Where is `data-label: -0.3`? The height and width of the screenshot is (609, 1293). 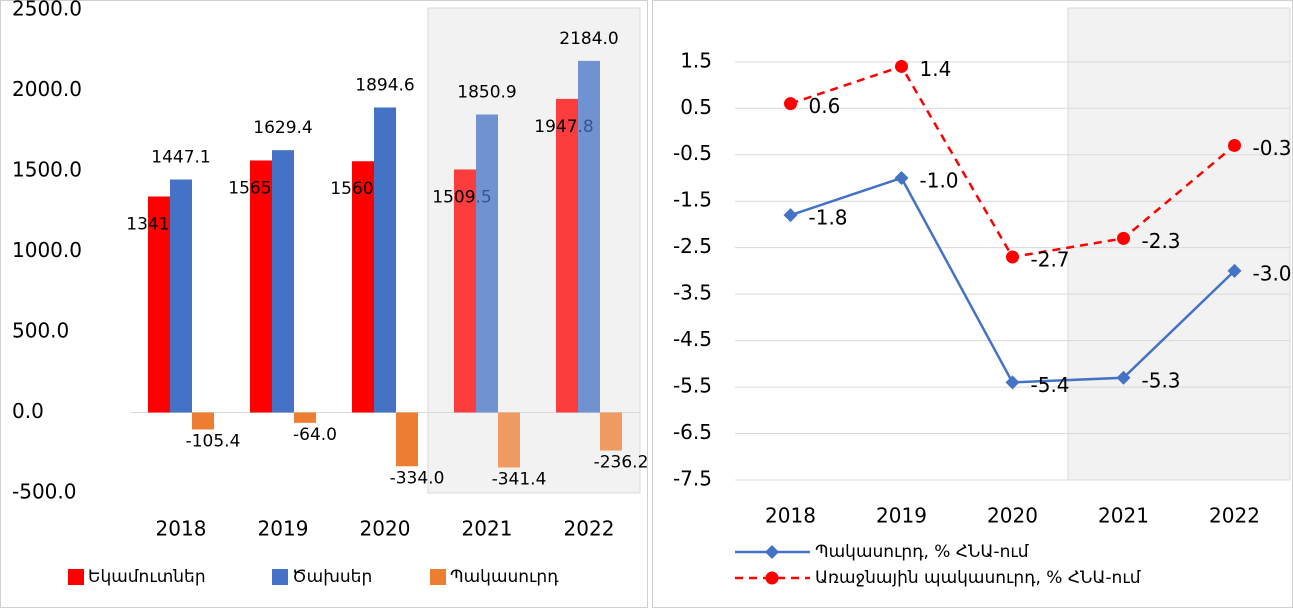
data-label: -0.3 is located at coordinates (1272, 148).